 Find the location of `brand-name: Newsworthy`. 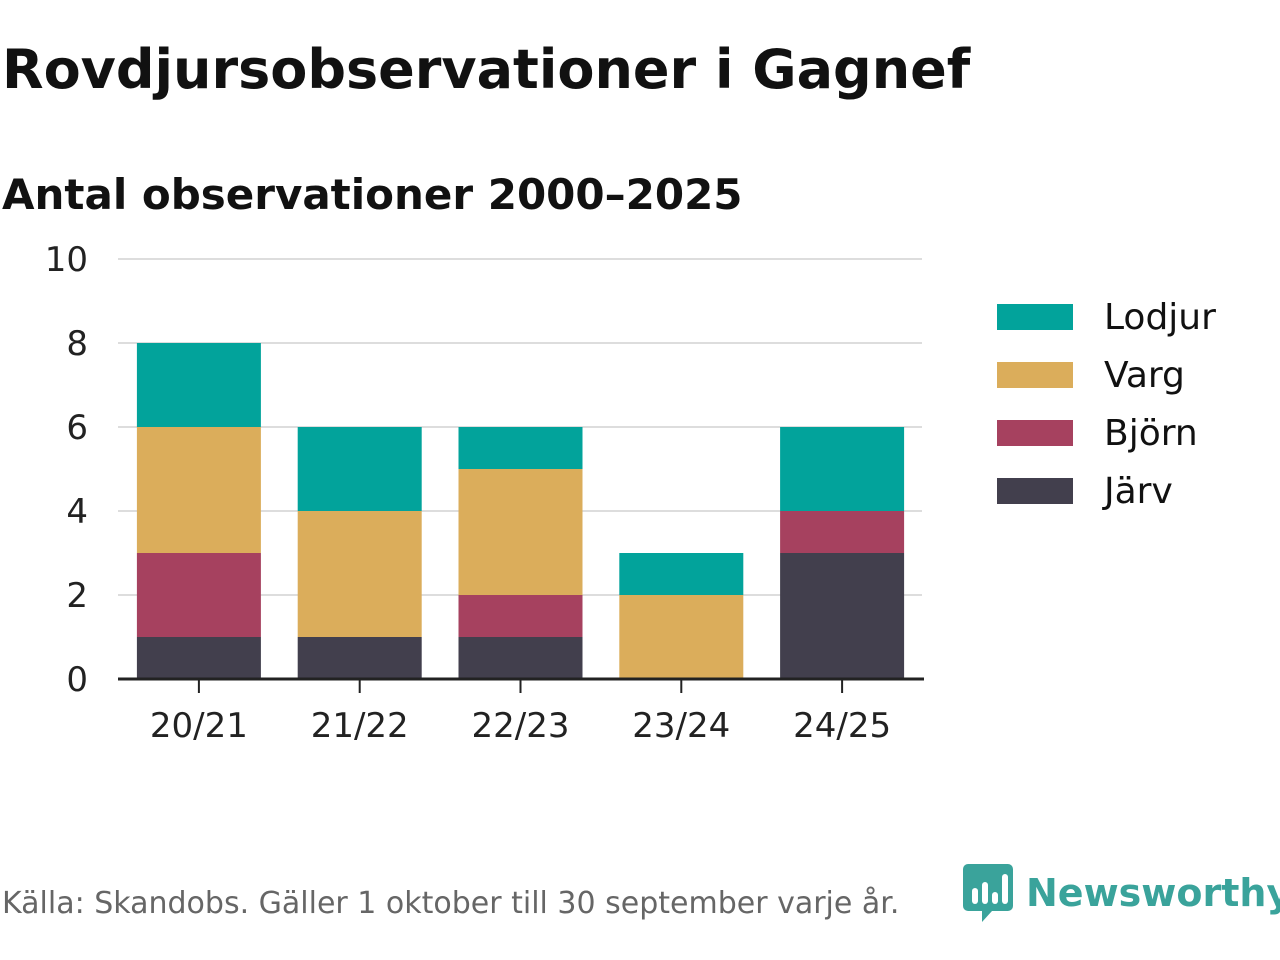

brand-name: Newsworthy is located at coordinates (1153, 893).